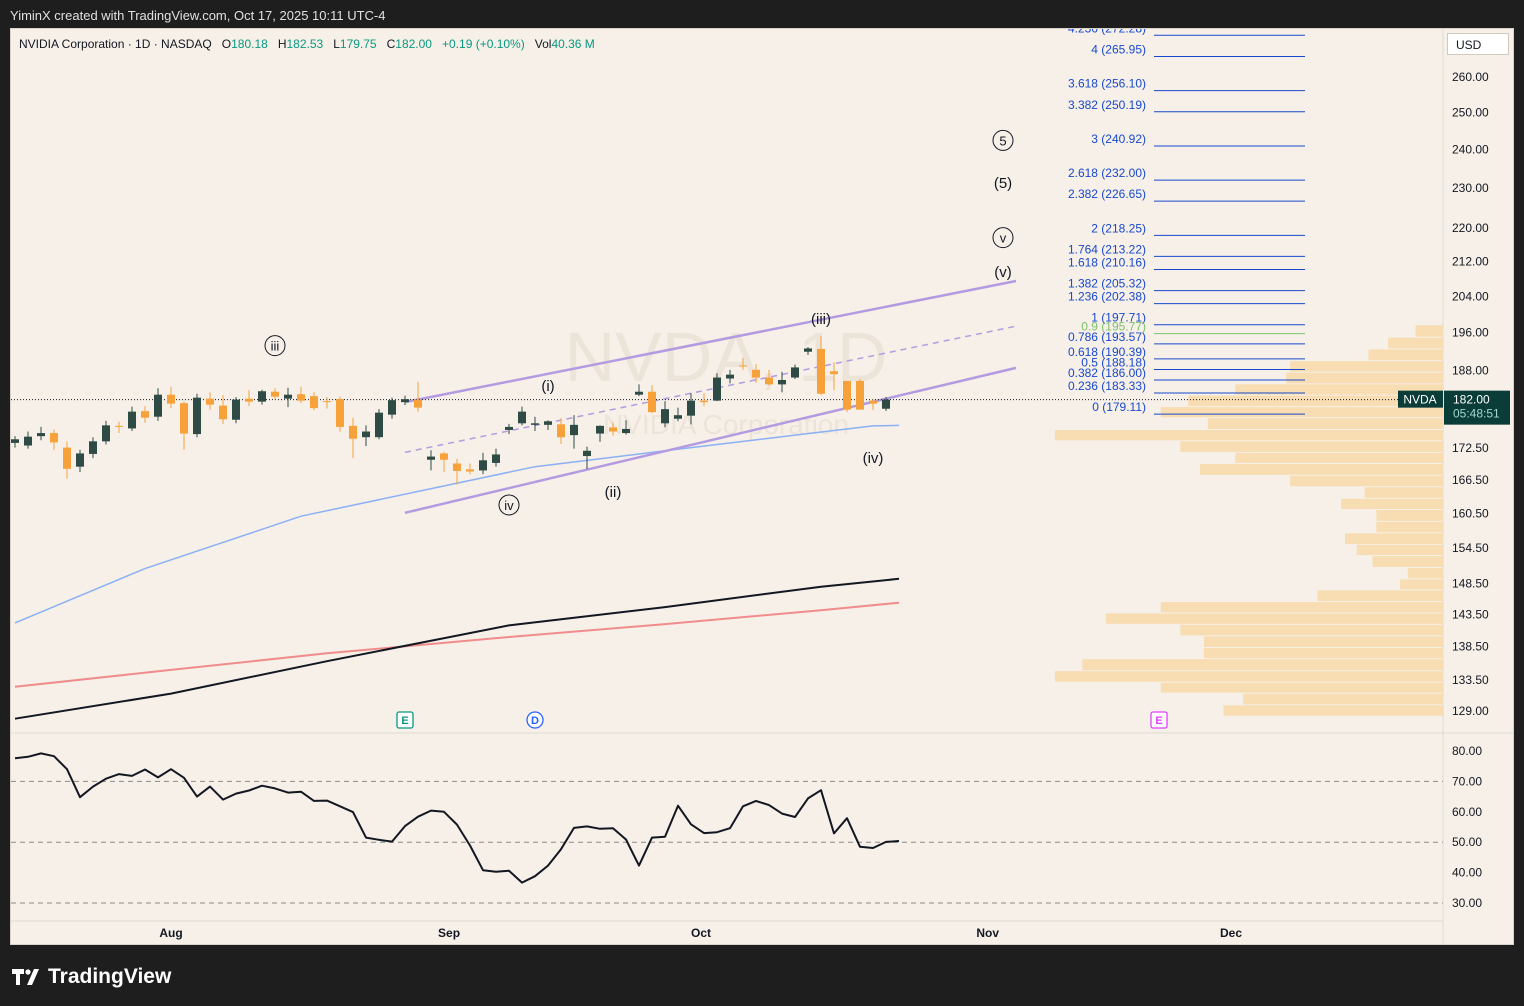 The image size is (1524, 1006). I want to click on price-tick-label: 143.50, so click(1470, 615).